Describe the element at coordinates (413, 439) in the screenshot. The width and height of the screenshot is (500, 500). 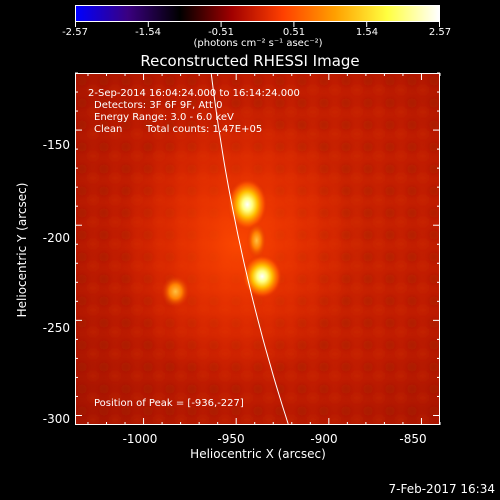
I see `x-tick-label: -850` at that location.